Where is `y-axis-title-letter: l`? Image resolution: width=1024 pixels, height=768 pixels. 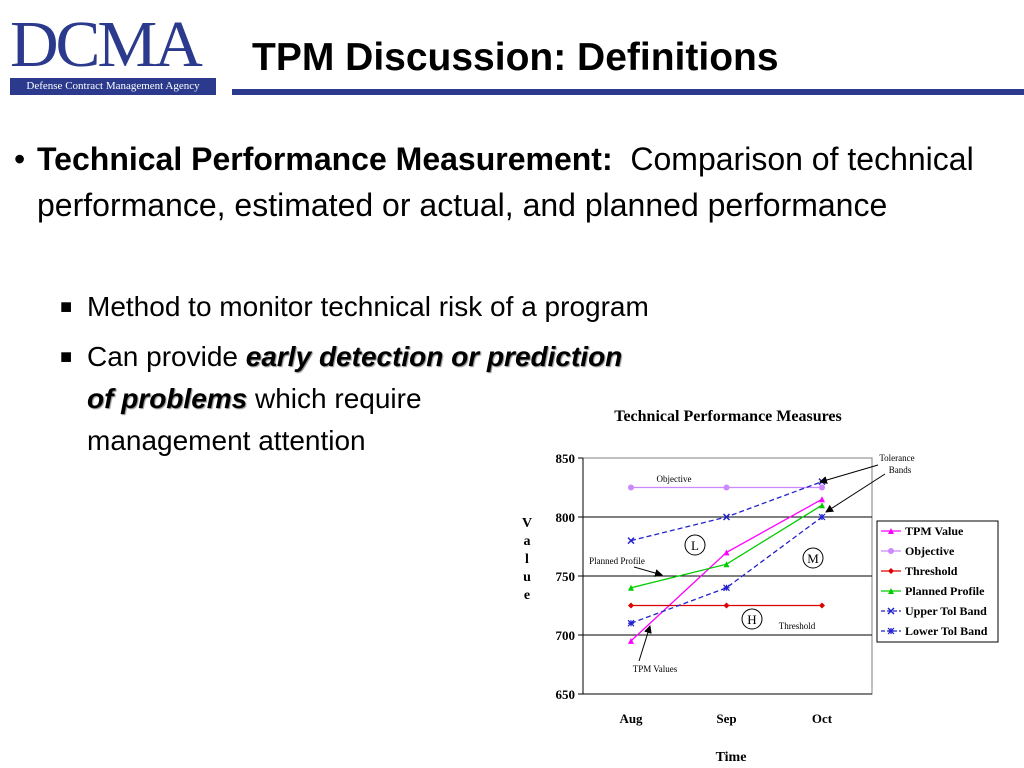 y-axis-title-letter: l is located at coordinates (527, 559).